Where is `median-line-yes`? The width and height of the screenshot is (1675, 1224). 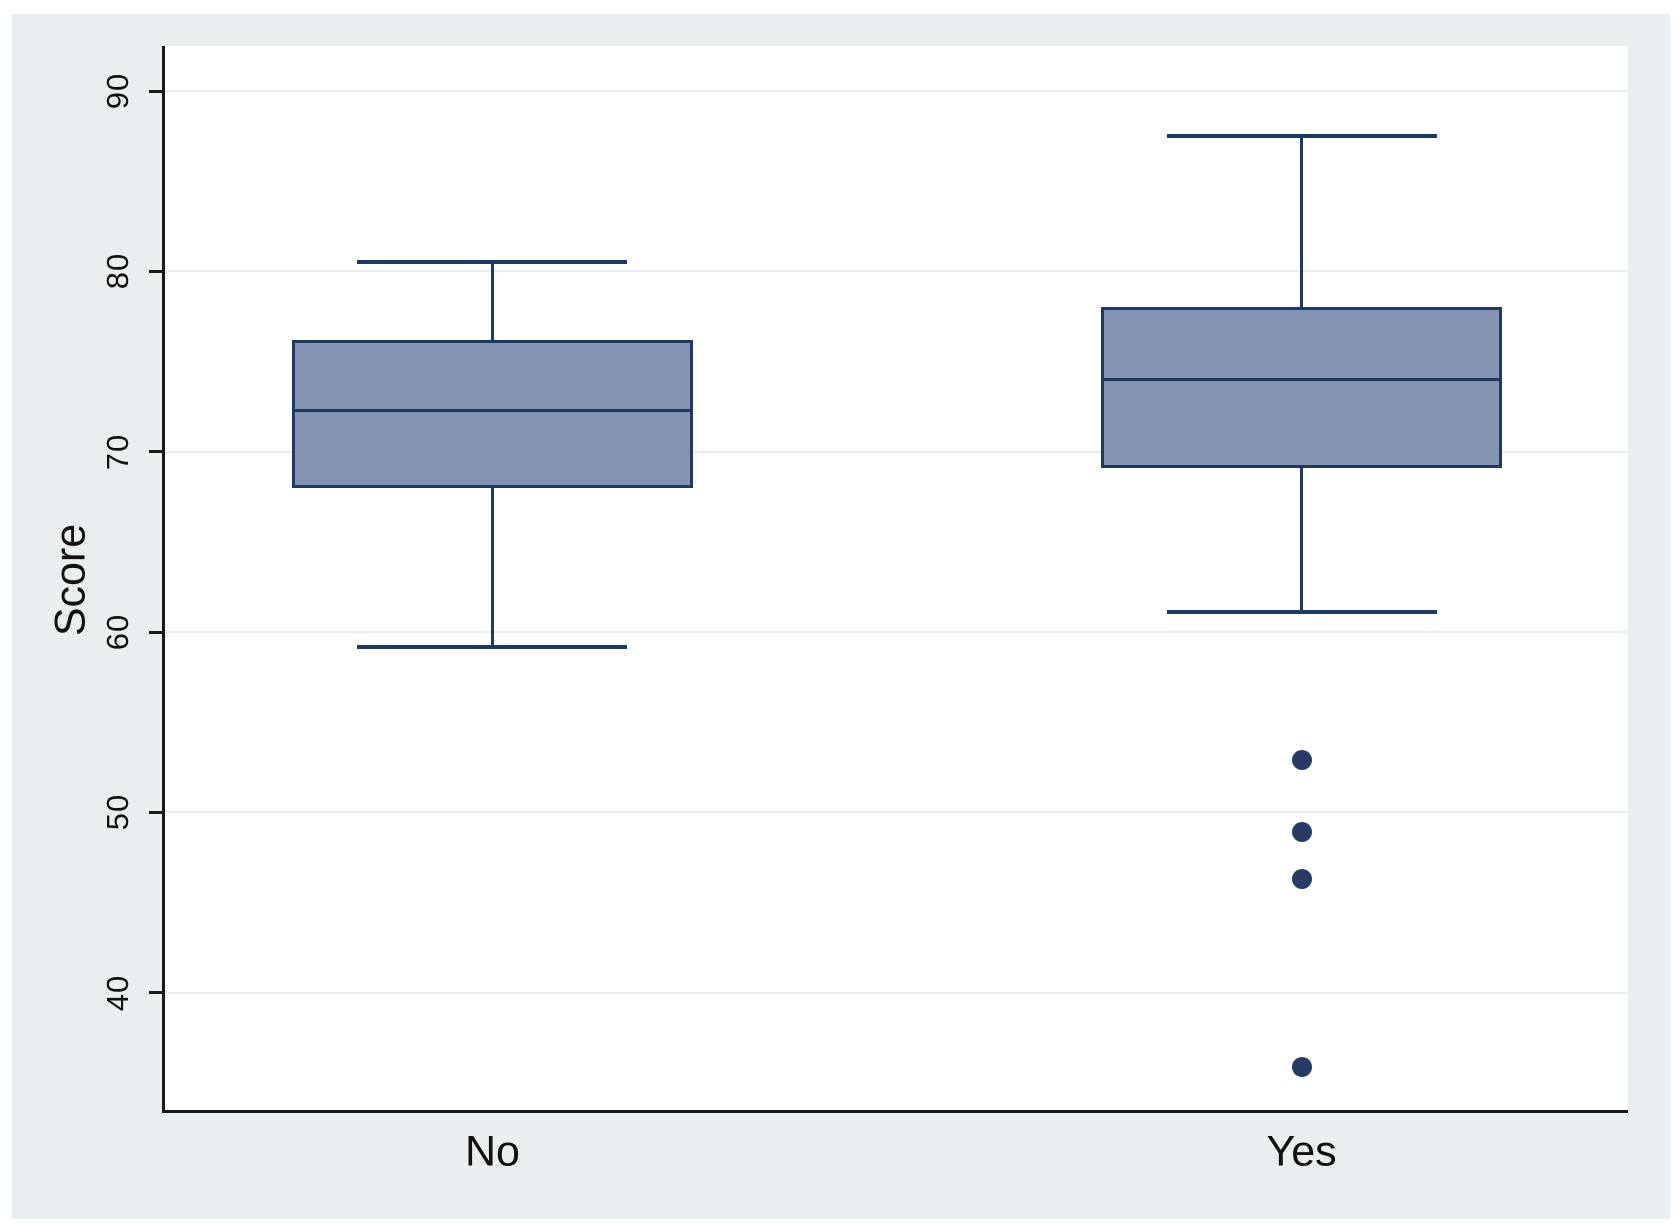 median-line-yes is located at coordinates (1302, 380).